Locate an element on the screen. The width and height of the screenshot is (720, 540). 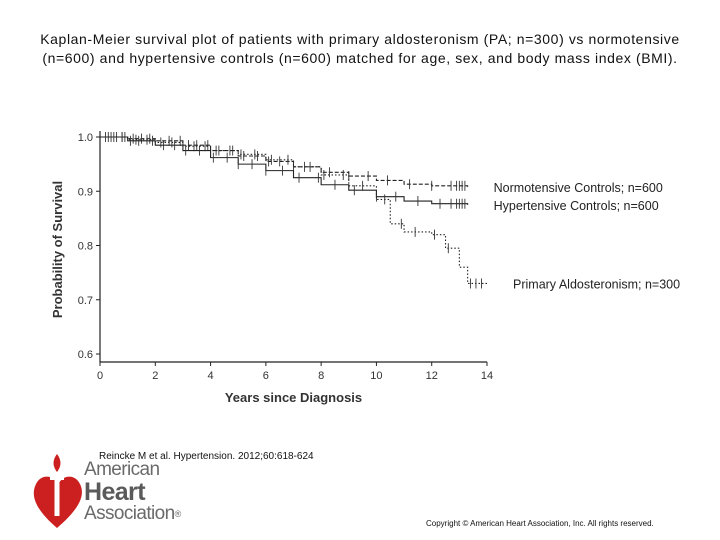
aha-line-3: Association® is located at coordinates (132, 514).